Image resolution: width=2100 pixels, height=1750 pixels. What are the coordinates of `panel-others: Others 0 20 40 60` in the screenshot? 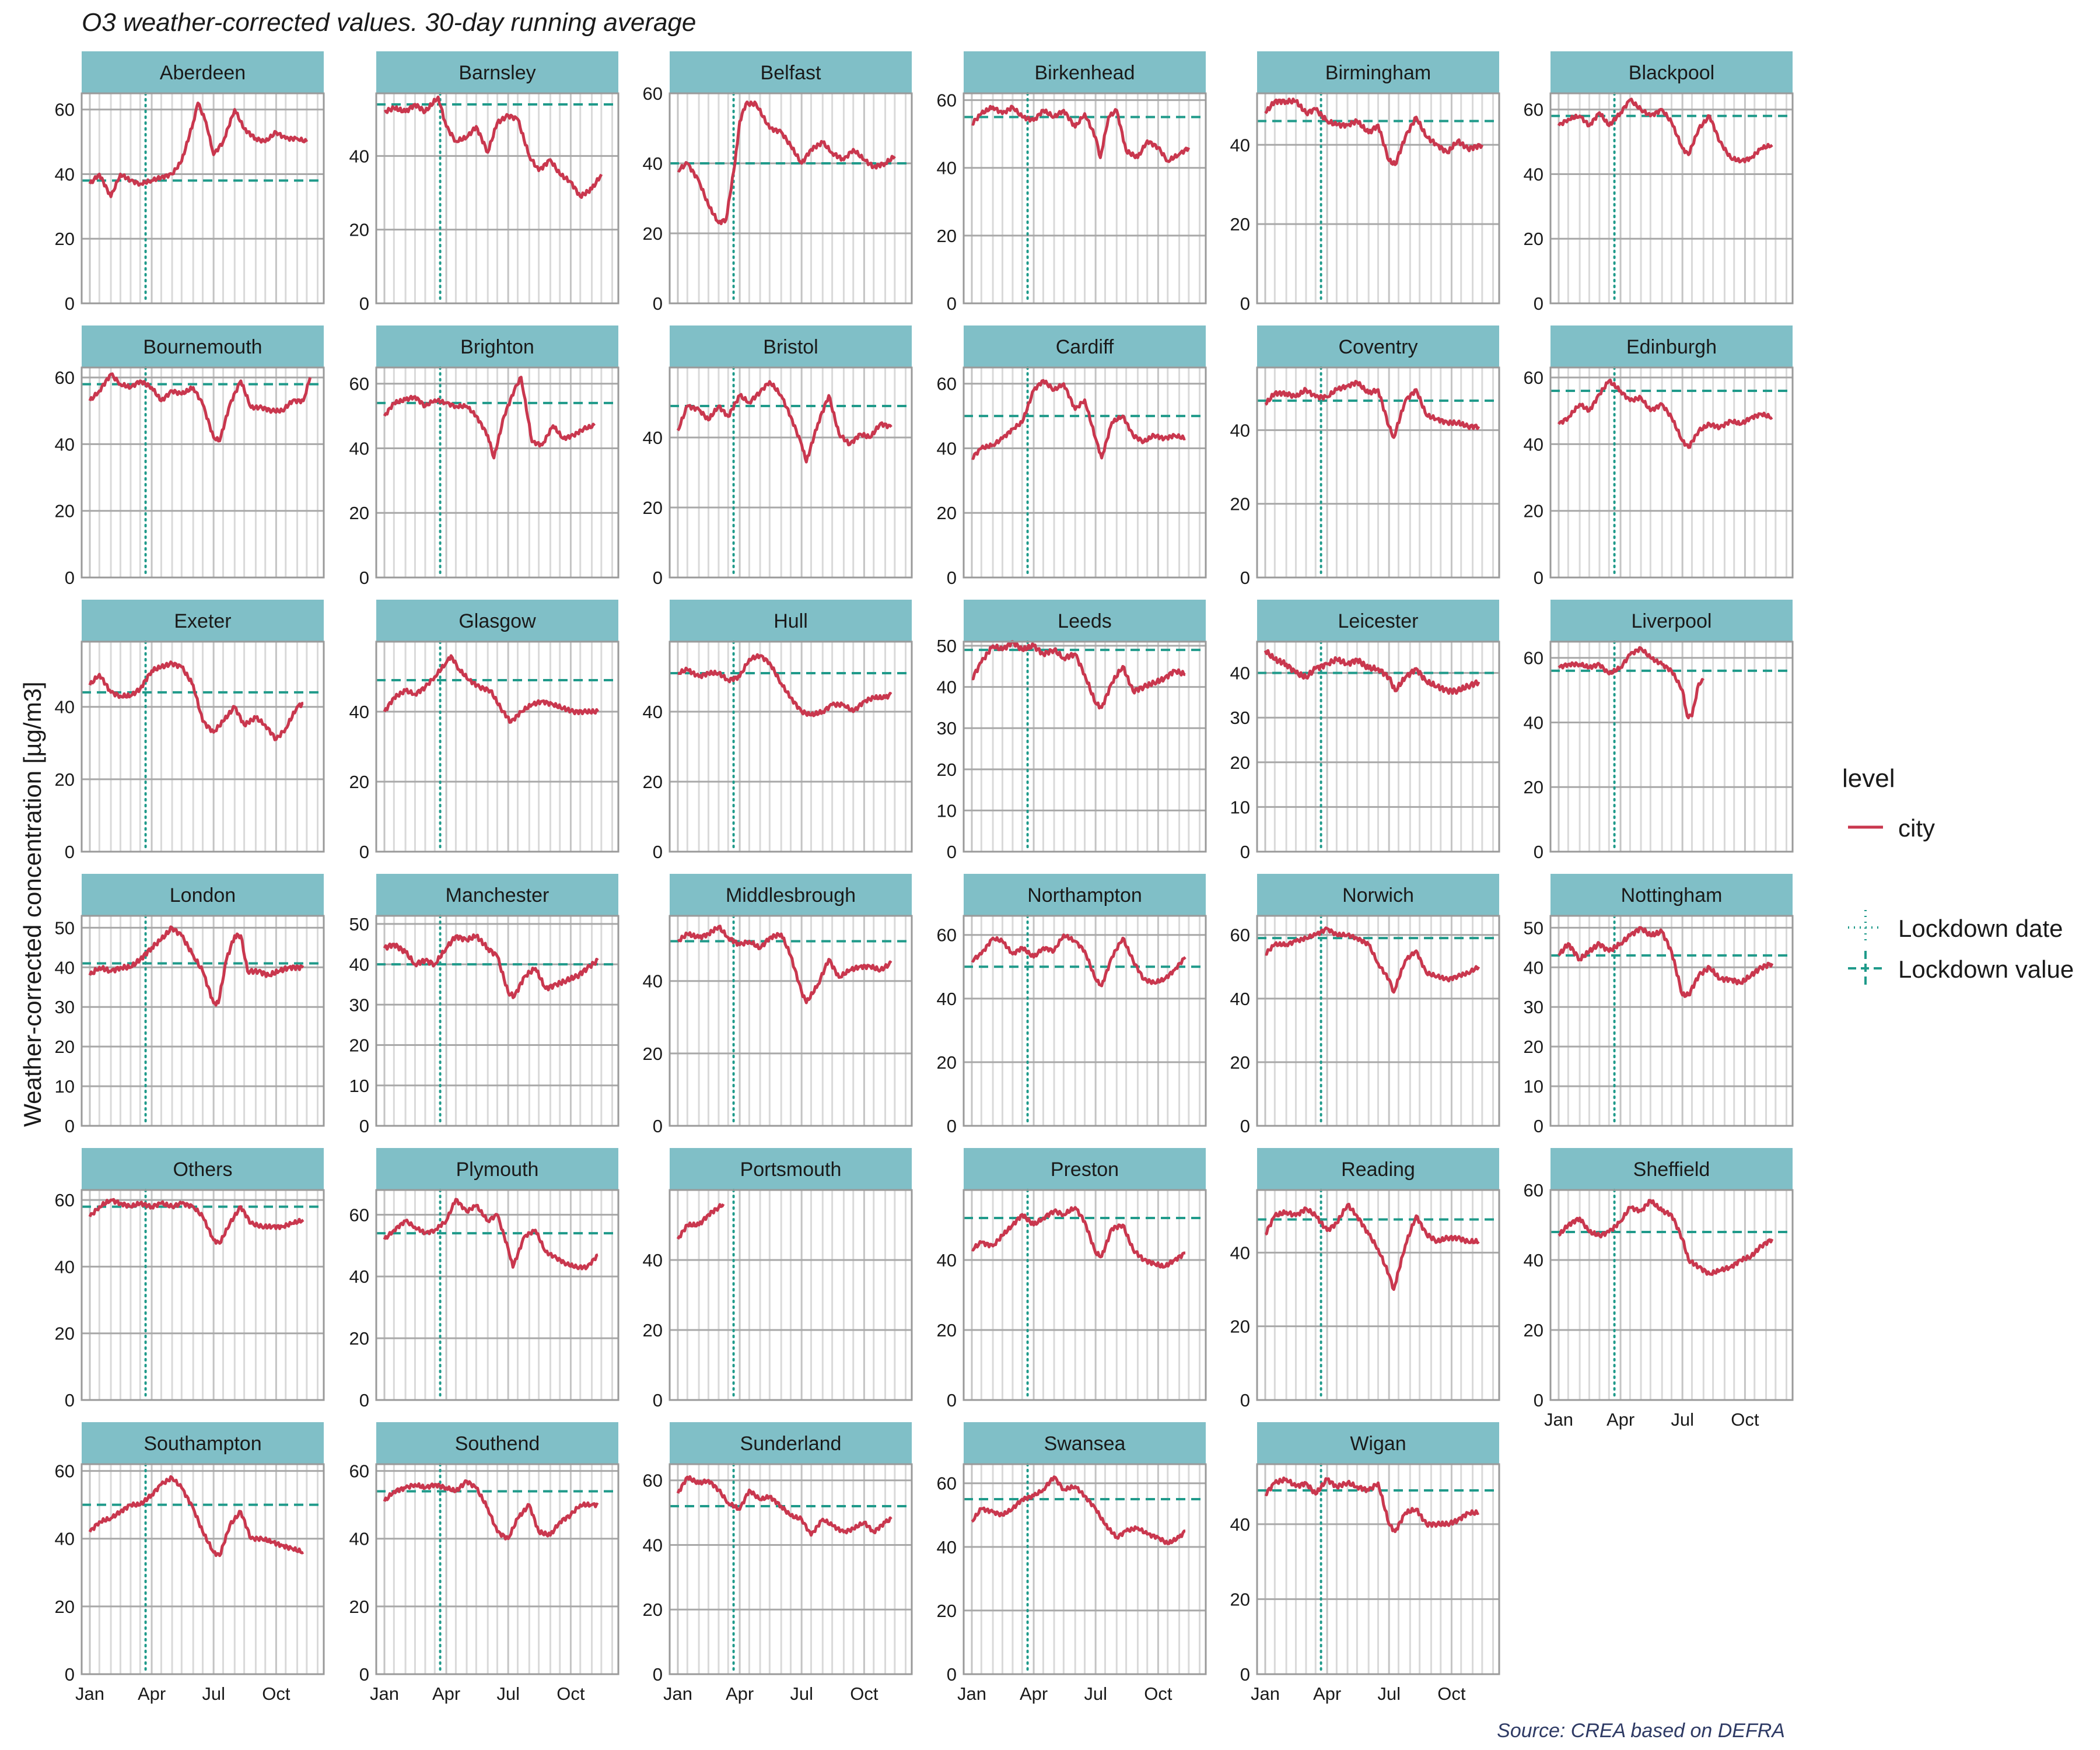 It's located at (190, 1279).